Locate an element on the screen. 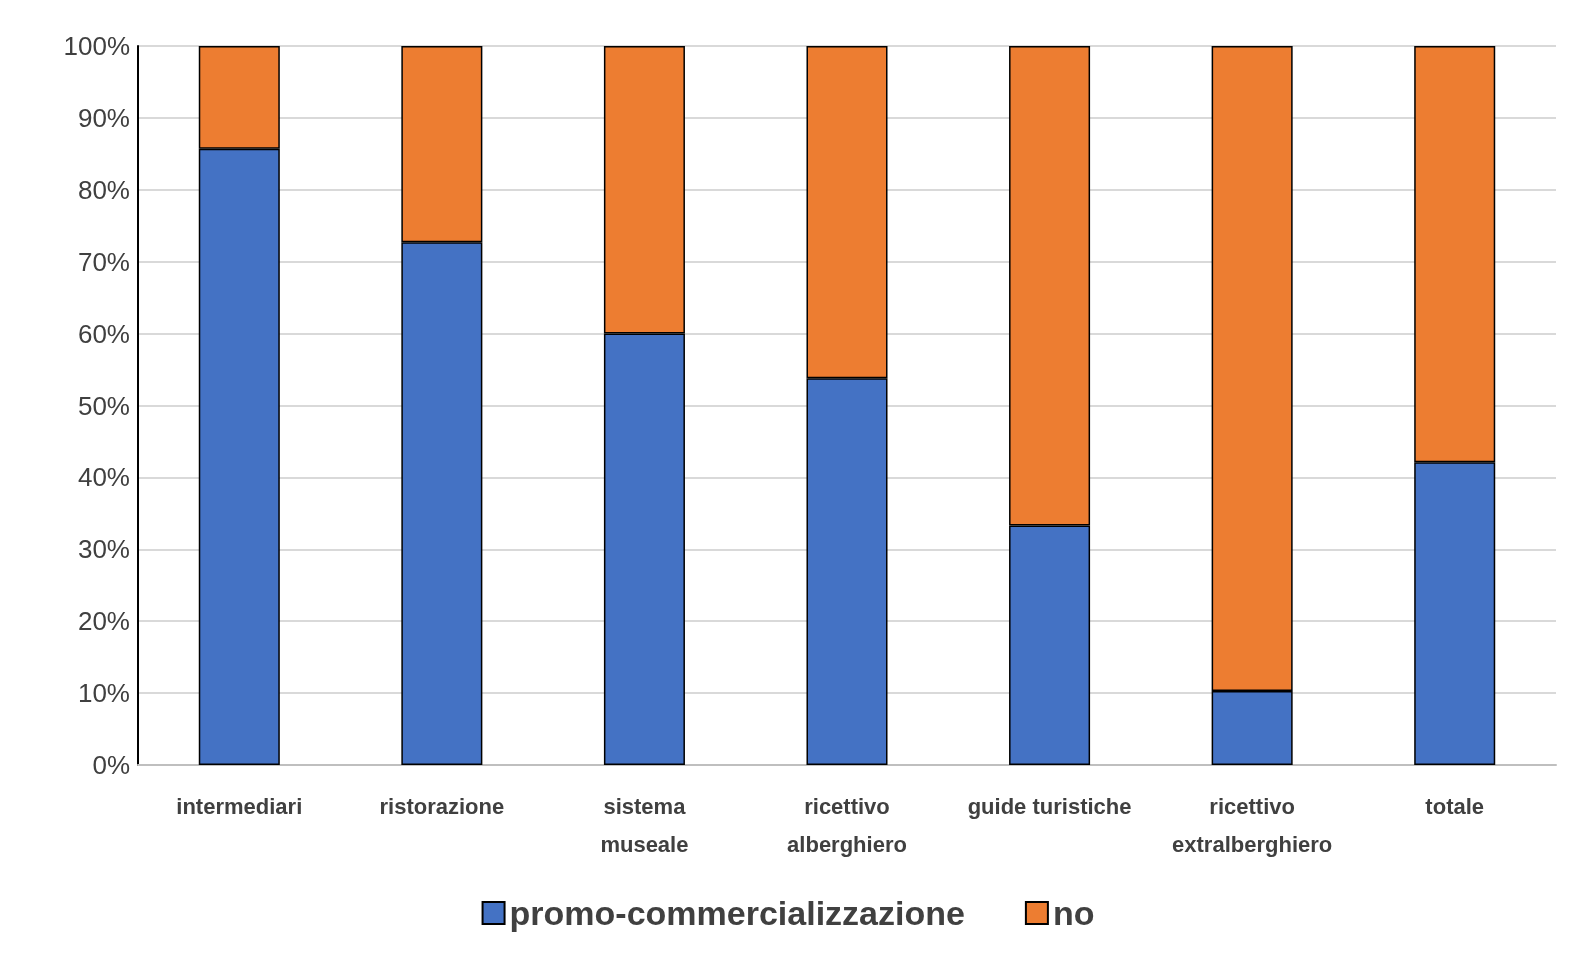 The image size is (1576, 953). y-tick-label: 60% is located at coordinates (103, 333).